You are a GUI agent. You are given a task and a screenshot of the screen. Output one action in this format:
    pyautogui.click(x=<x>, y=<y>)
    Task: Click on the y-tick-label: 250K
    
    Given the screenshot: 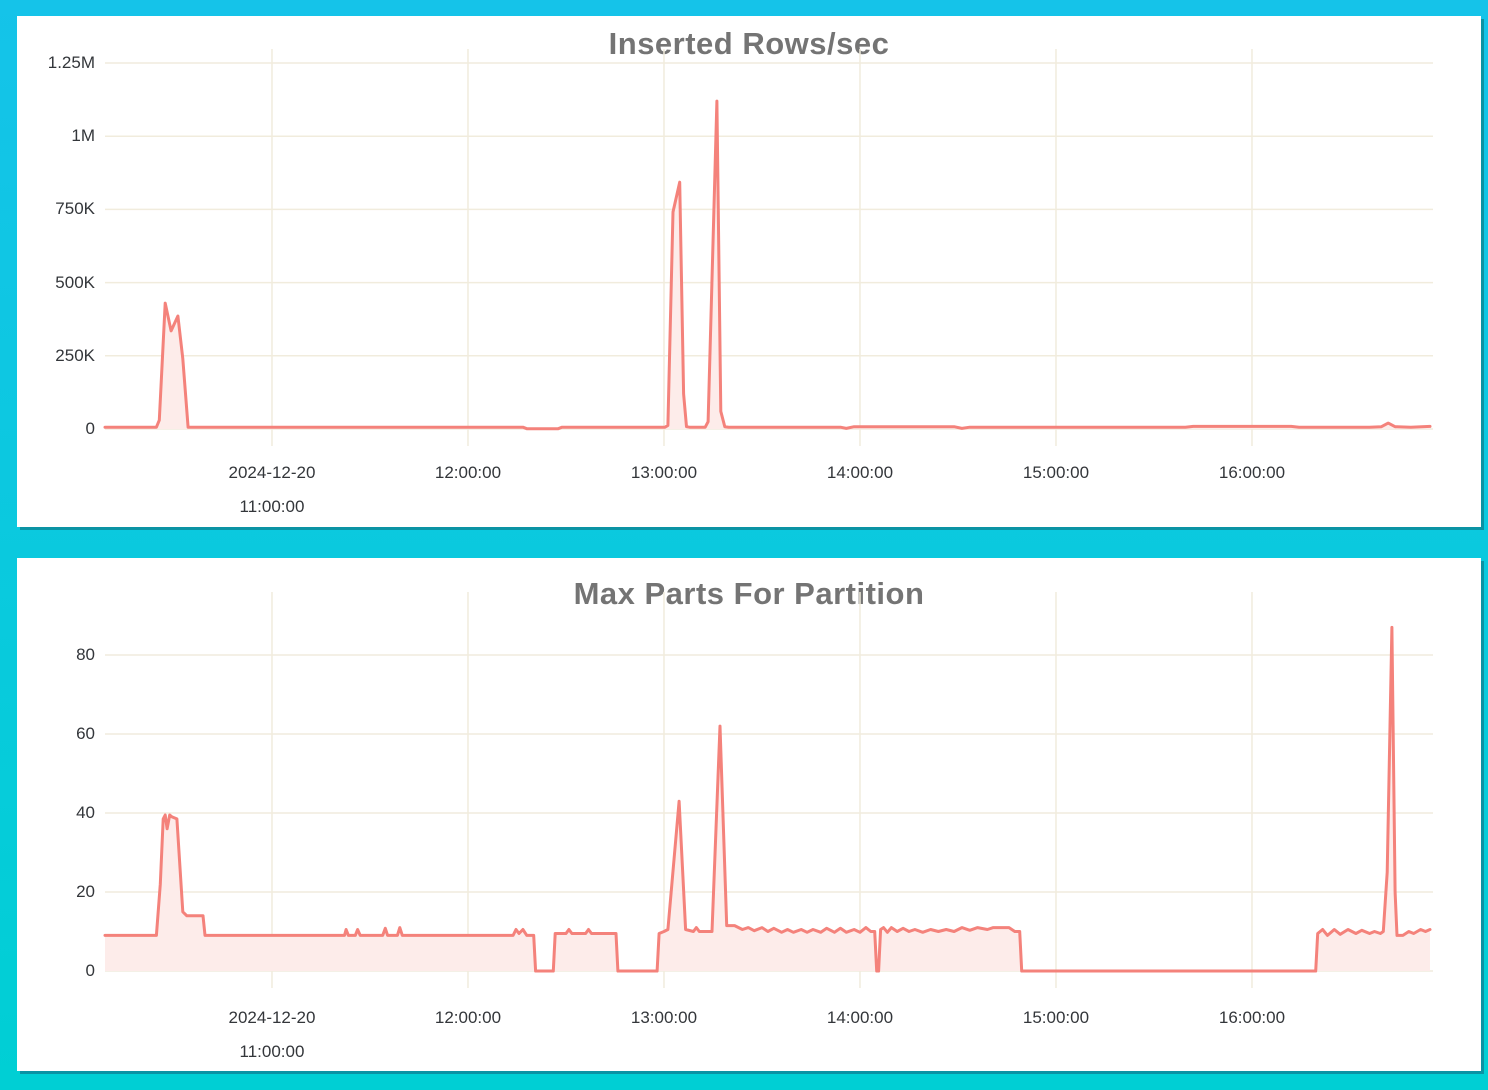 What is the action you would take?
    pyautogui.click(x=75, y=355)
    